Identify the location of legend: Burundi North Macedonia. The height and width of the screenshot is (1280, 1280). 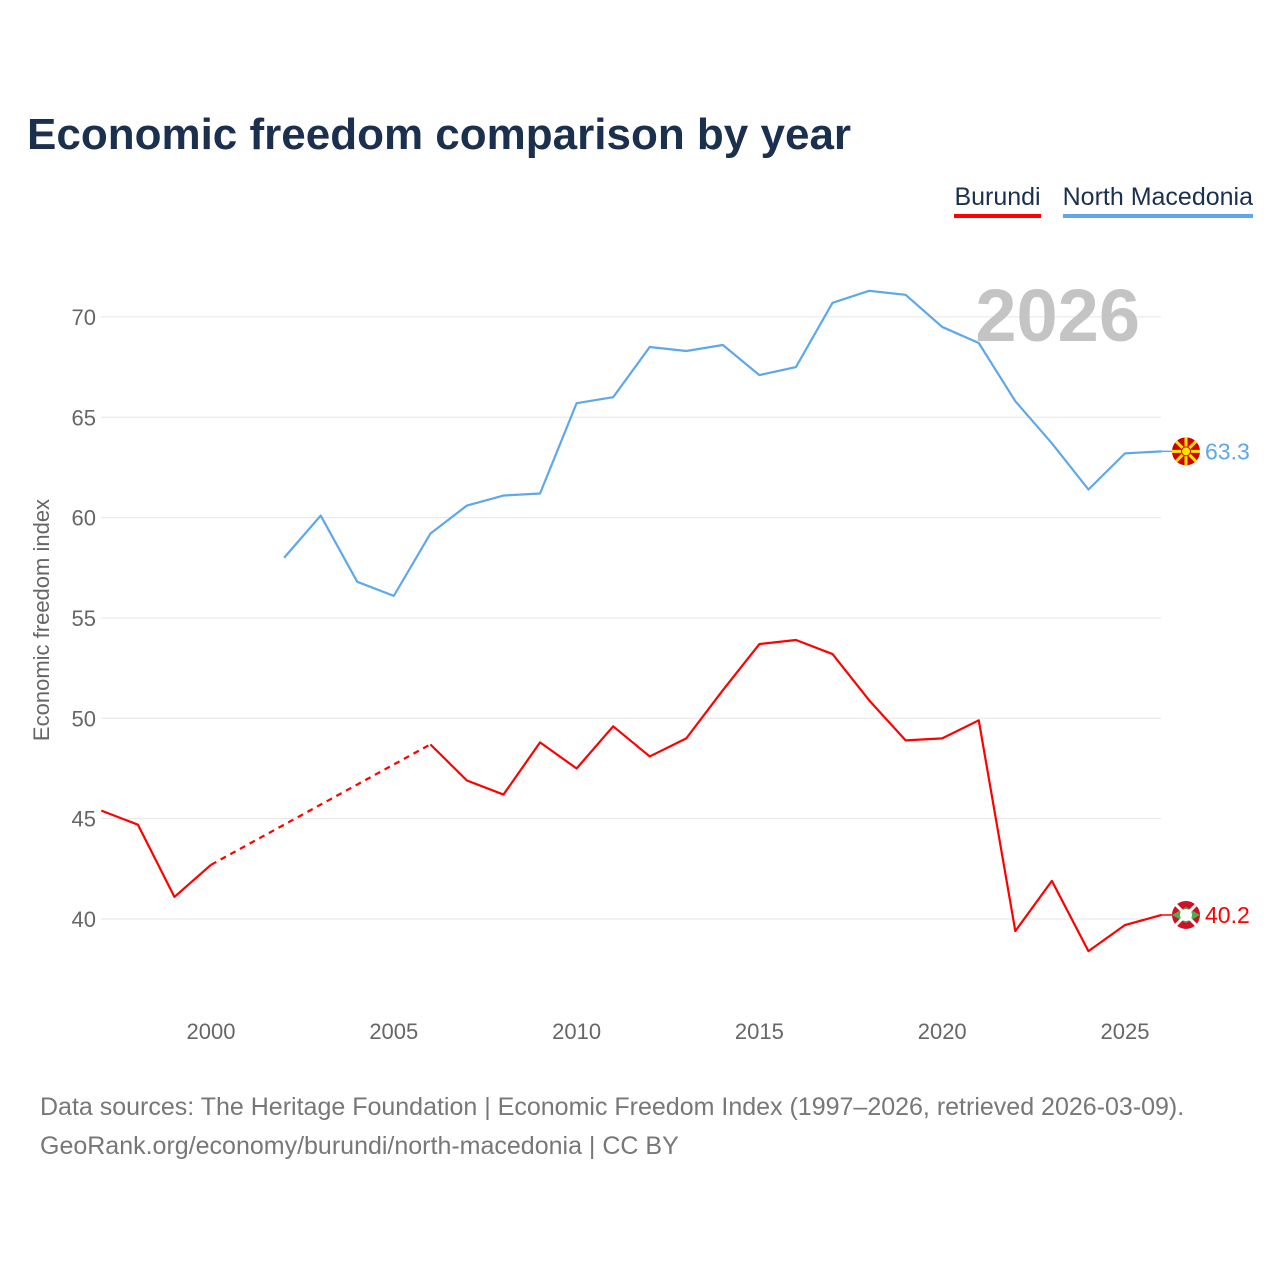
(1103, 200).